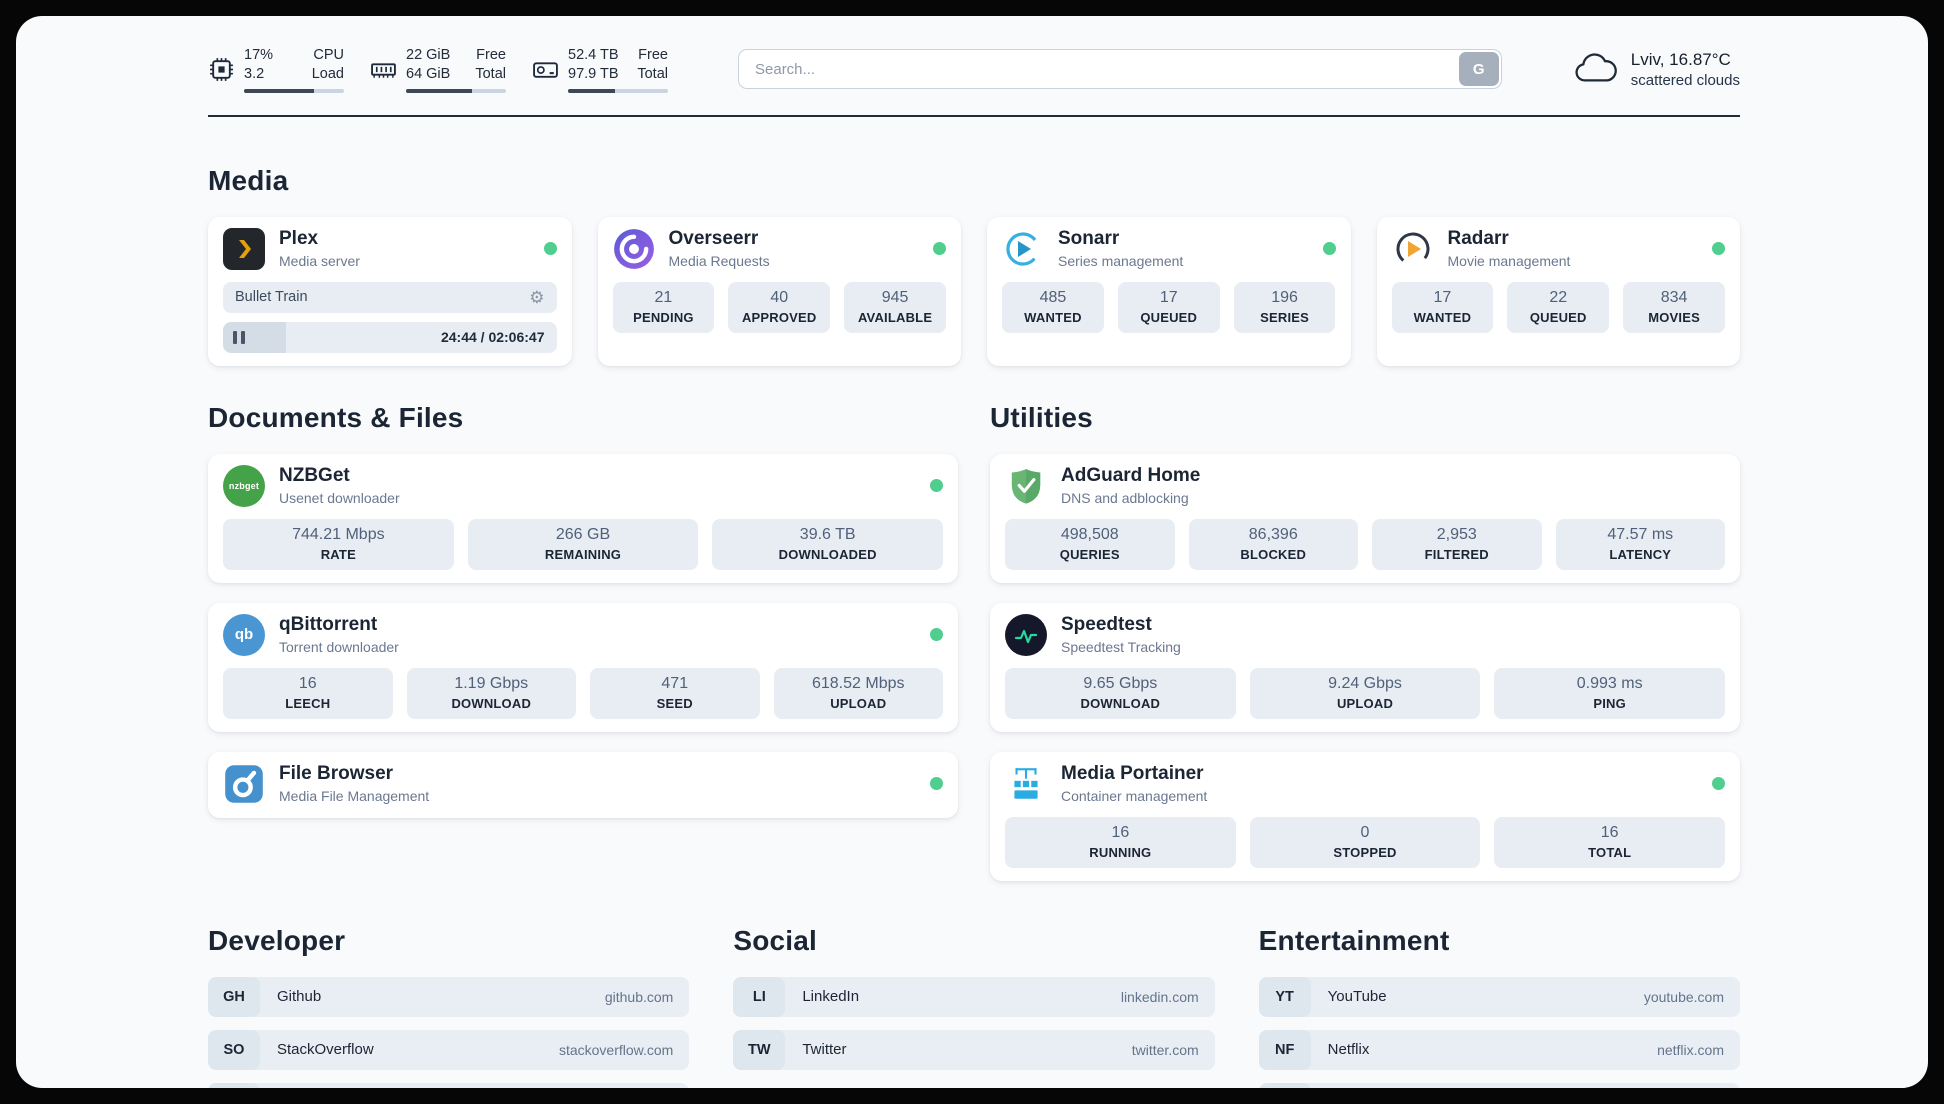 The height and width of the screenshot is (1104, 1944). I want to click on card-subtitle: Movie management, so click(1509, 261).